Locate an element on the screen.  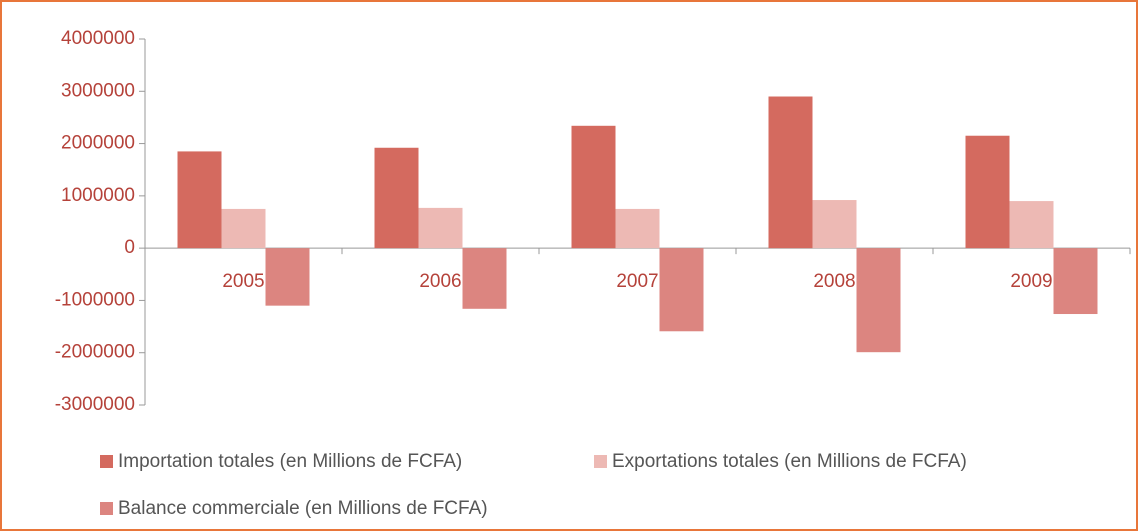
x-tick-label: 2006 is located at coordinates (440, 281).